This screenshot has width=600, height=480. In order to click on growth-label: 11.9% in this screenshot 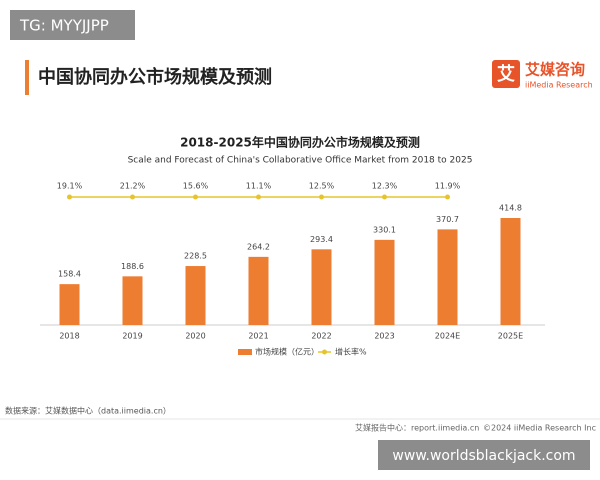, I will do `click(448, 186)`.